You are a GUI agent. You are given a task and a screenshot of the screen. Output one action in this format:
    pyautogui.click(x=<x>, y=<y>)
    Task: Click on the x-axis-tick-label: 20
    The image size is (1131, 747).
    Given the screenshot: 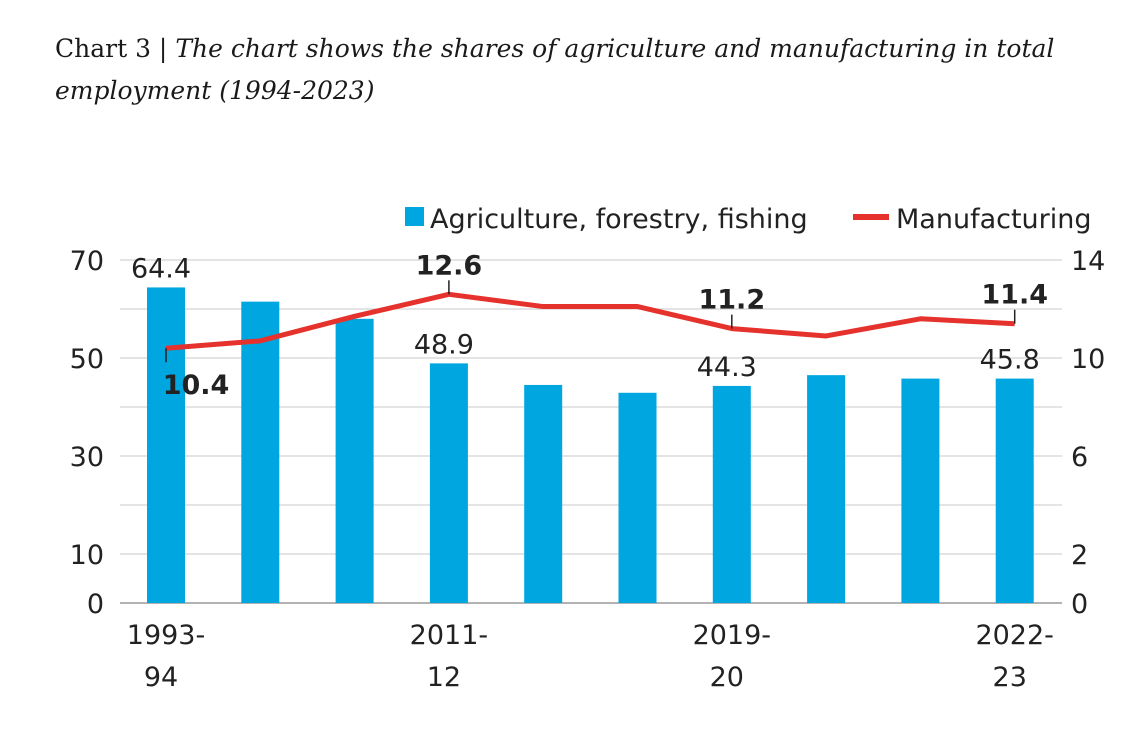 What is the action you would take?
    pyautogui.click(x=727, y=677)
    